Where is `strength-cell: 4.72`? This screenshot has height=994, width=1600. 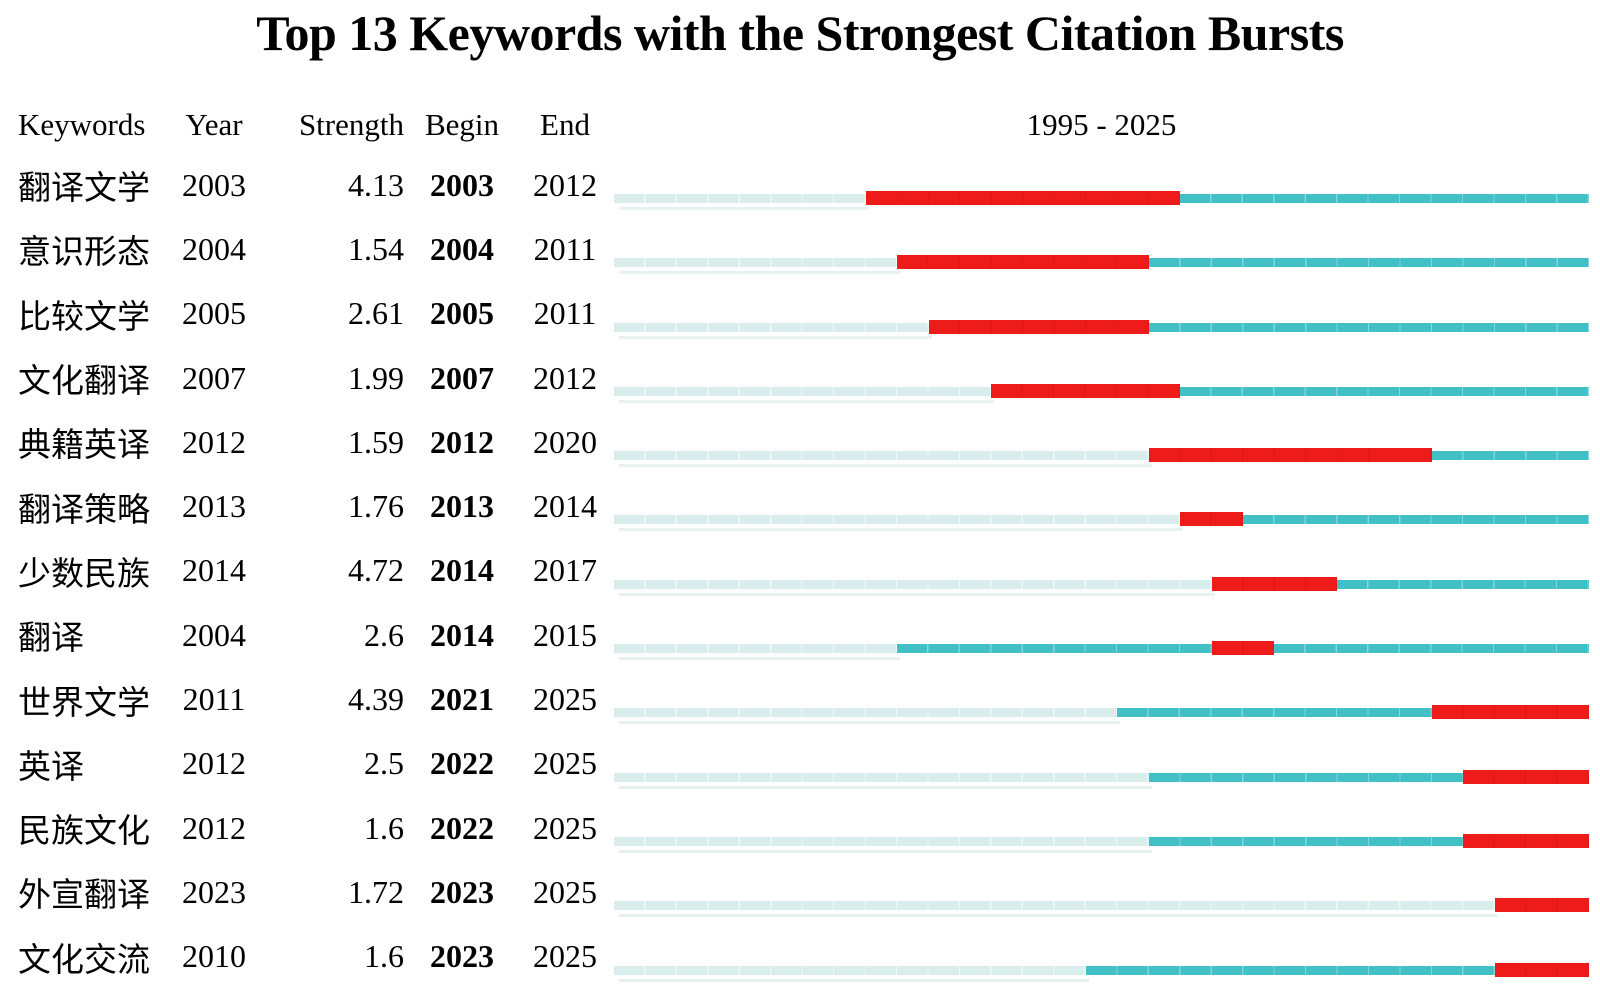 strength-cell: 4.72 is located at coordinates (376, 570).